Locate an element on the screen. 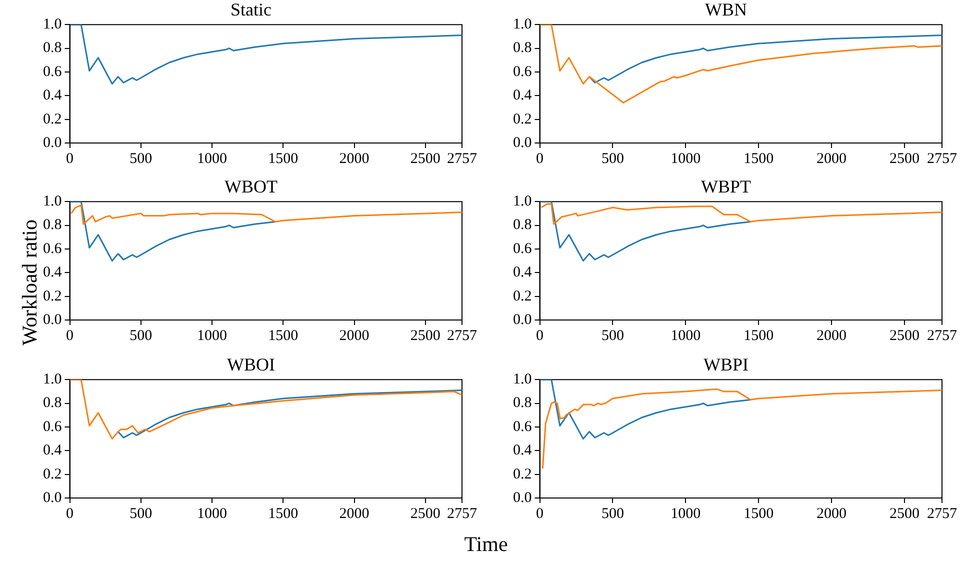  chart-title: WBOI is located at coordinates (251, 364).